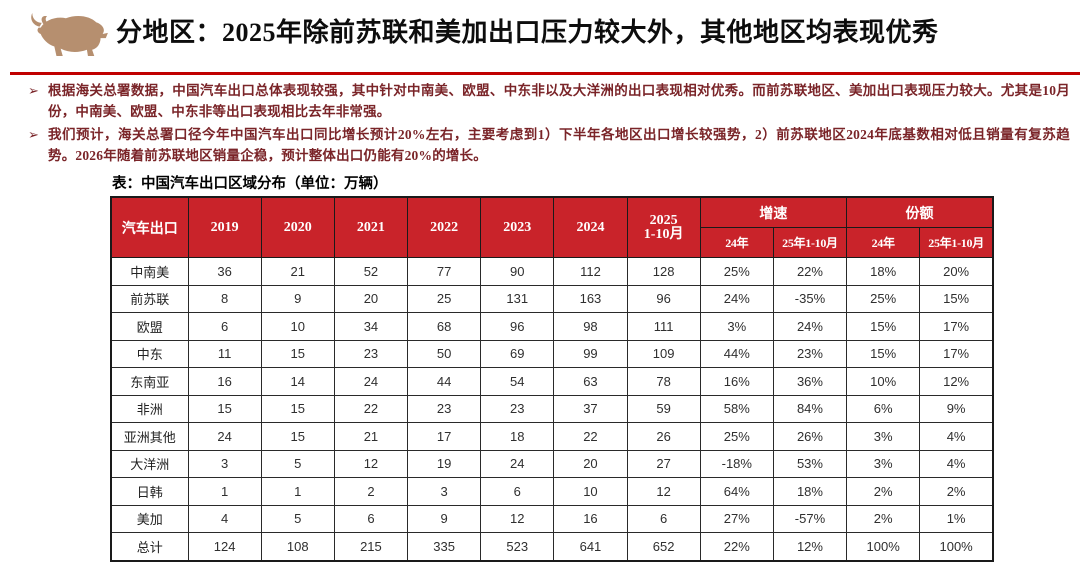  I want to click on table-cell: 26, so click(663, 436).